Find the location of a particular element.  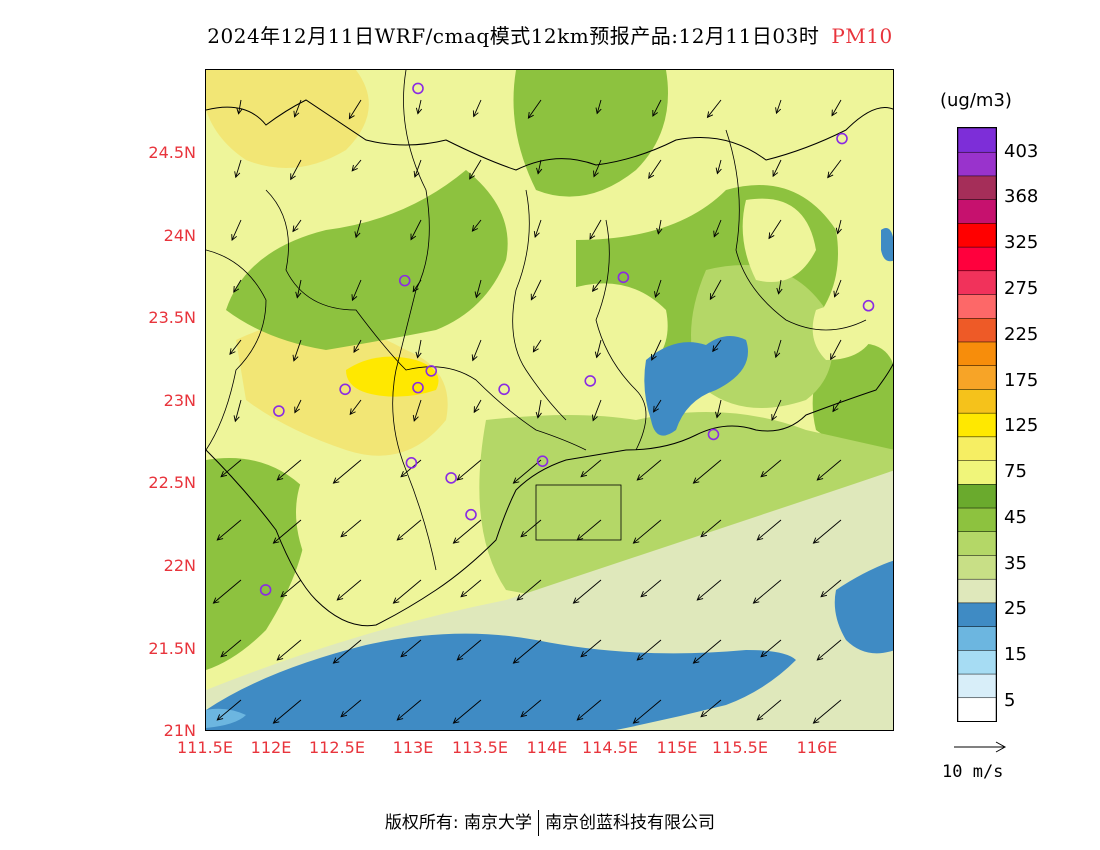

lon-tick-label: 115.5E is located at coordinates (740, 747).